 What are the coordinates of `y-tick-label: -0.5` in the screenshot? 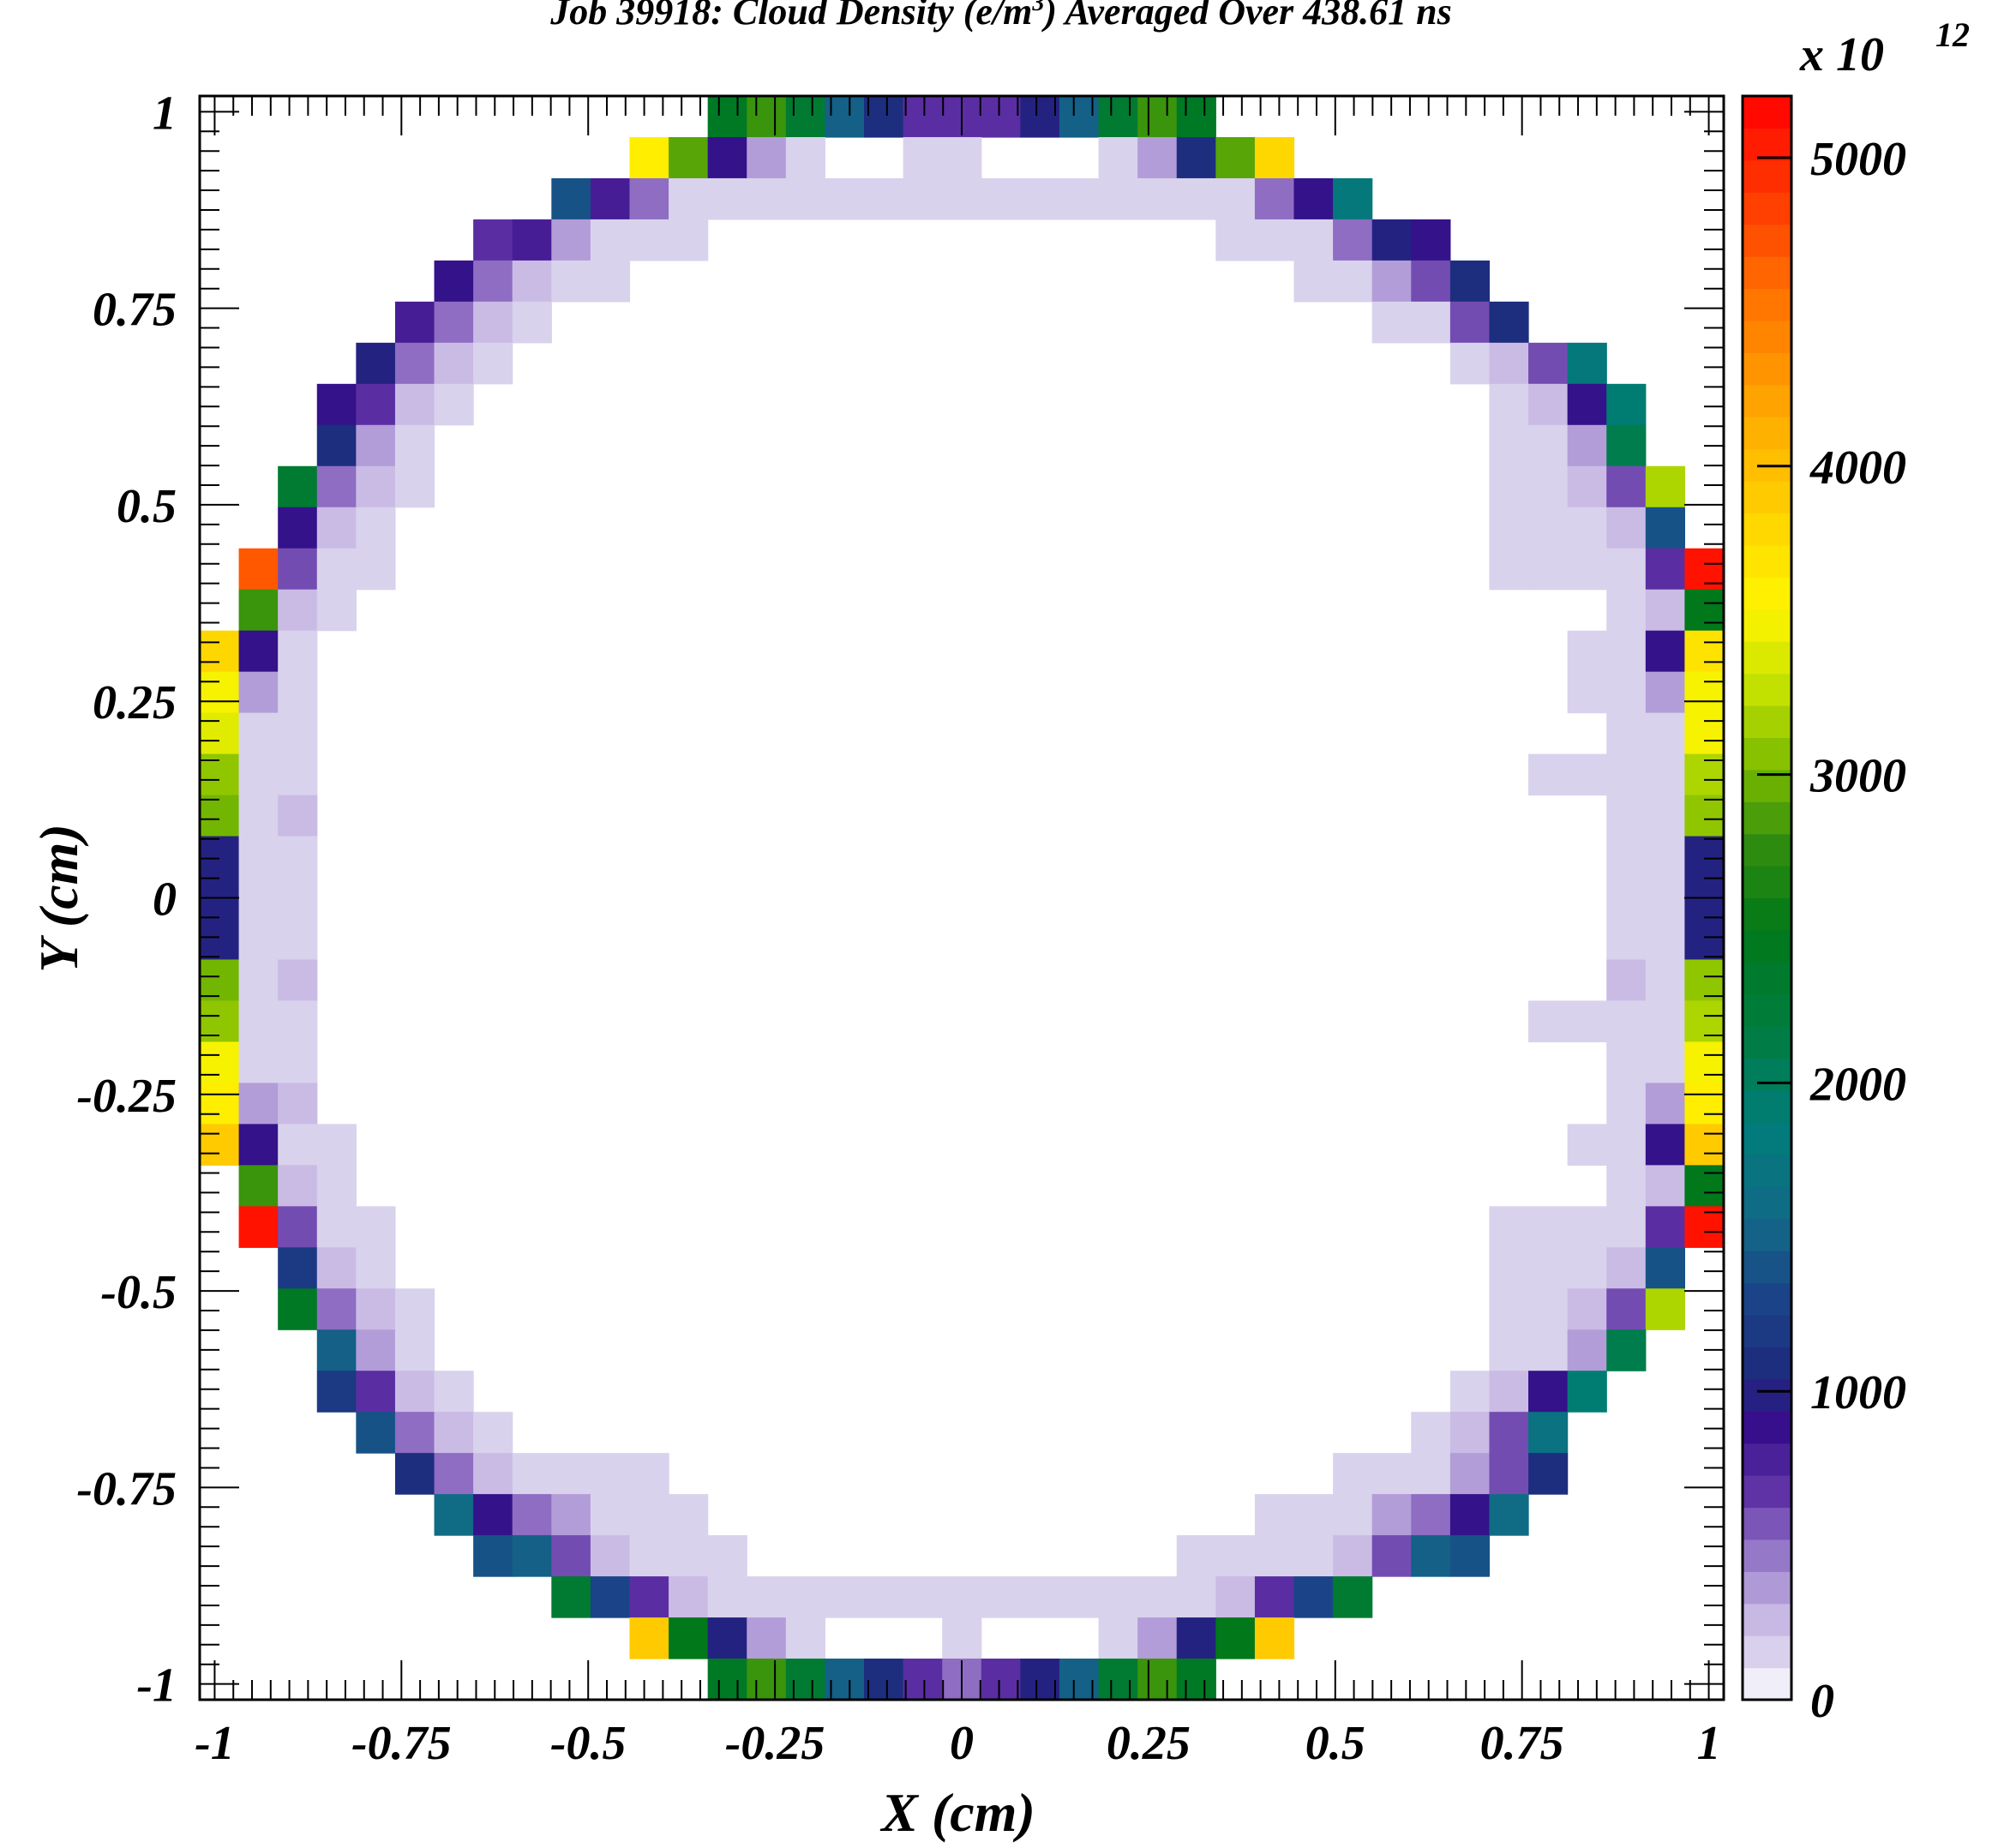 It's located at (138, 1292).